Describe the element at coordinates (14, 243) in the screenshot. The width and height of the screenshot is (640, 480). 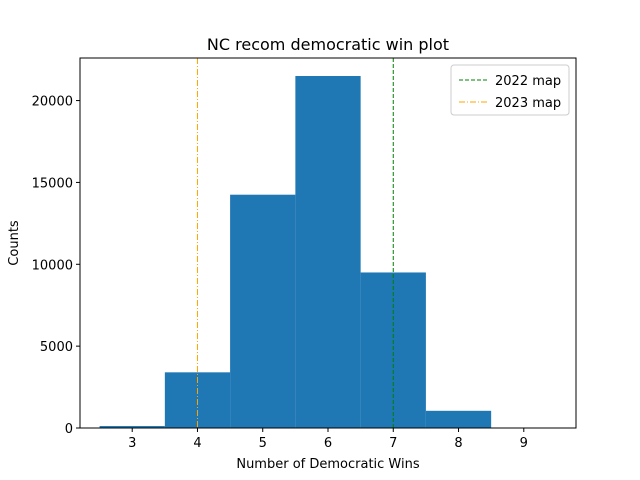
I see `y-axis-label: Counts` at that location.